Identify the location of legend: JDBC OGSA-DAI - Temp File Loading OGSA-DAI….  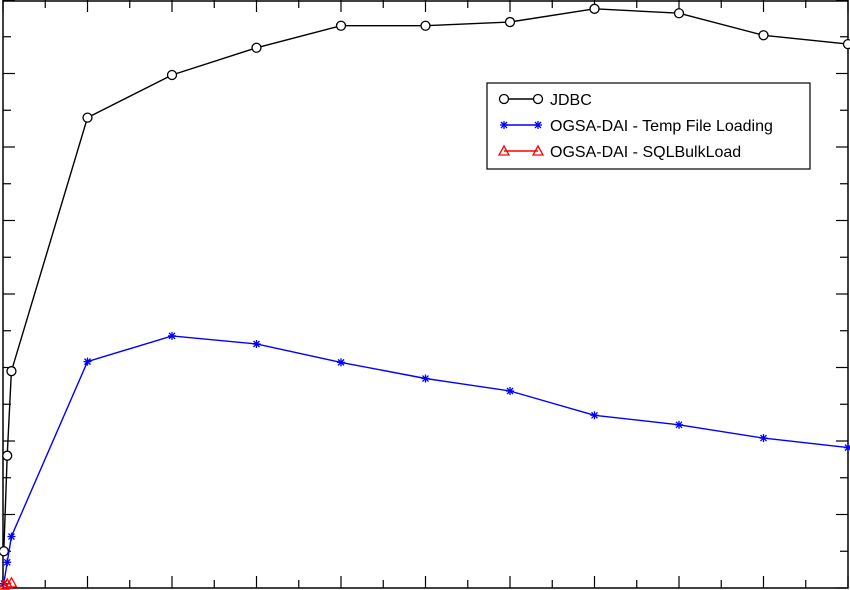
(648, 126).